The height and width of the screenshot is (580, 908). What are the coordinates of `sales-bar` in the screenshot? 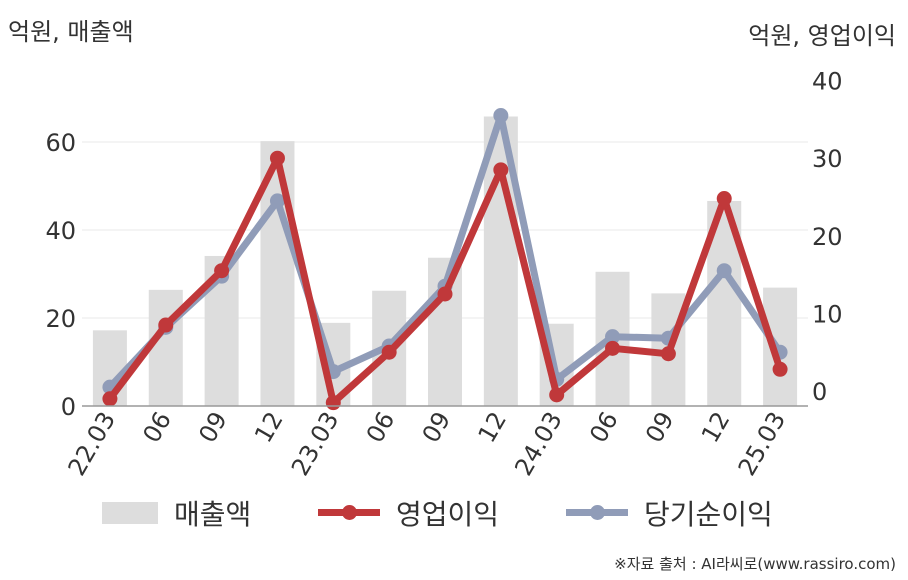 It's located at (165, 347).